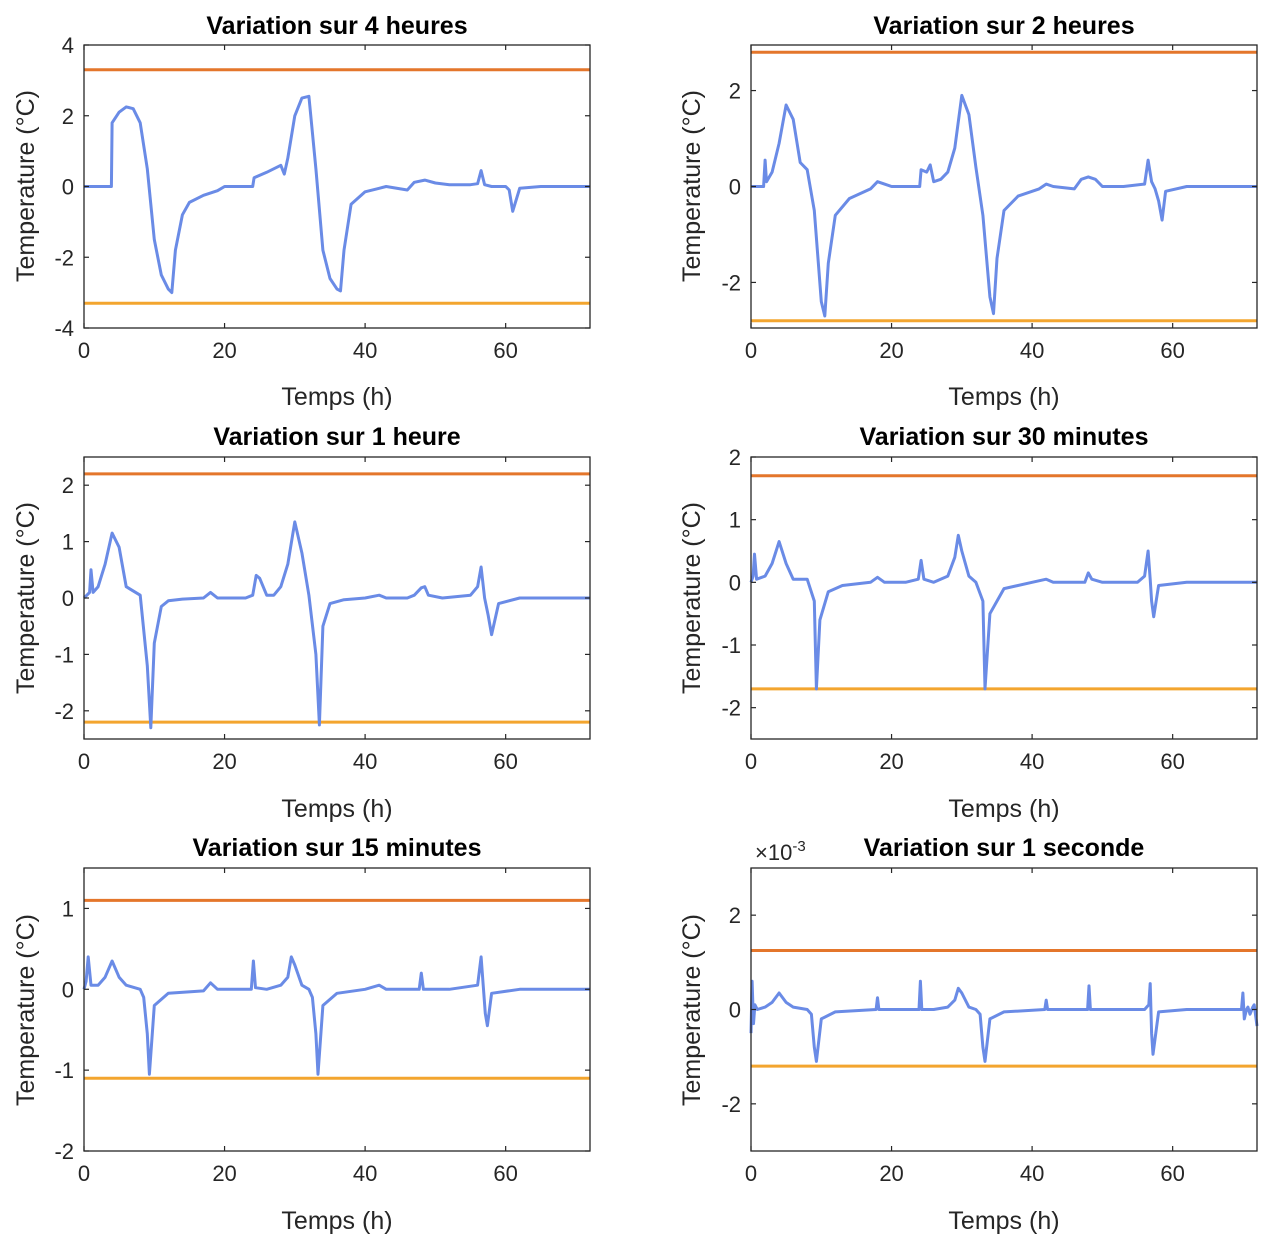  What do you see at coordinates (1004, 848) in the screenshot?
I see `chart-title: Variation sur 1 seconde` at bounding box center [1004, 848].